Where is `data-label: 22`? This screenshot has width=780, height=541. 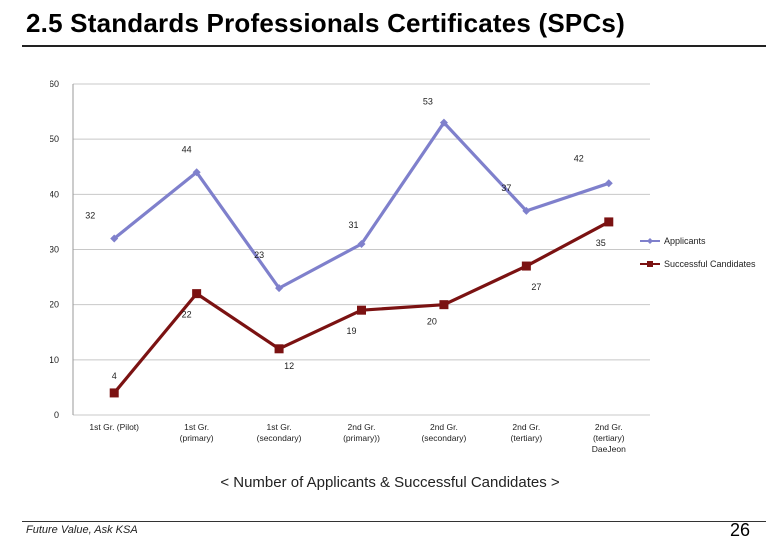 data-label: 22 is located at coordinates (187, 315).